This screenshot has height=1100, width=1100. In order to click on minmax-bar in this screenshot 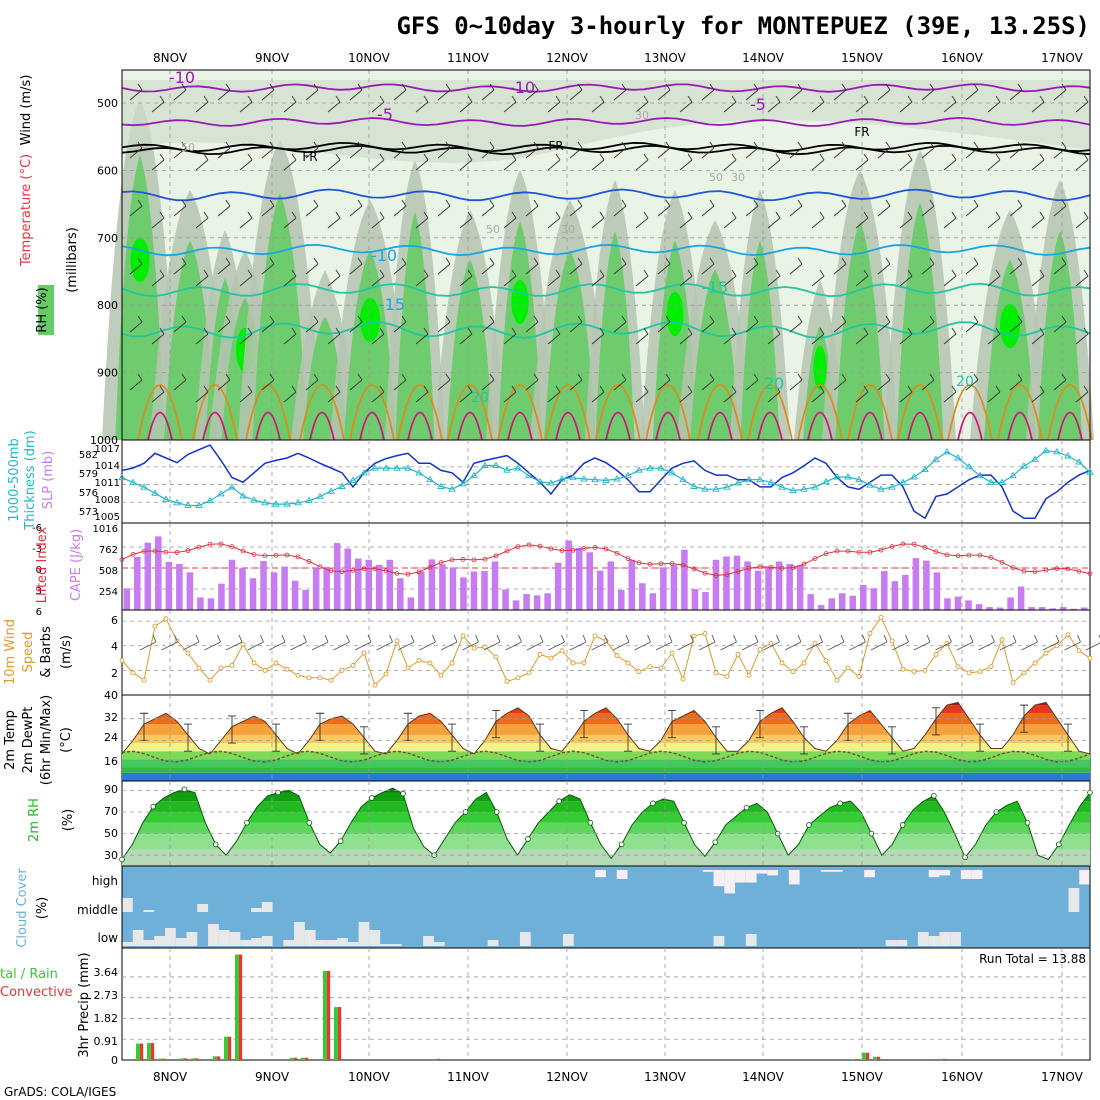, I will do `click(980, 737)`.